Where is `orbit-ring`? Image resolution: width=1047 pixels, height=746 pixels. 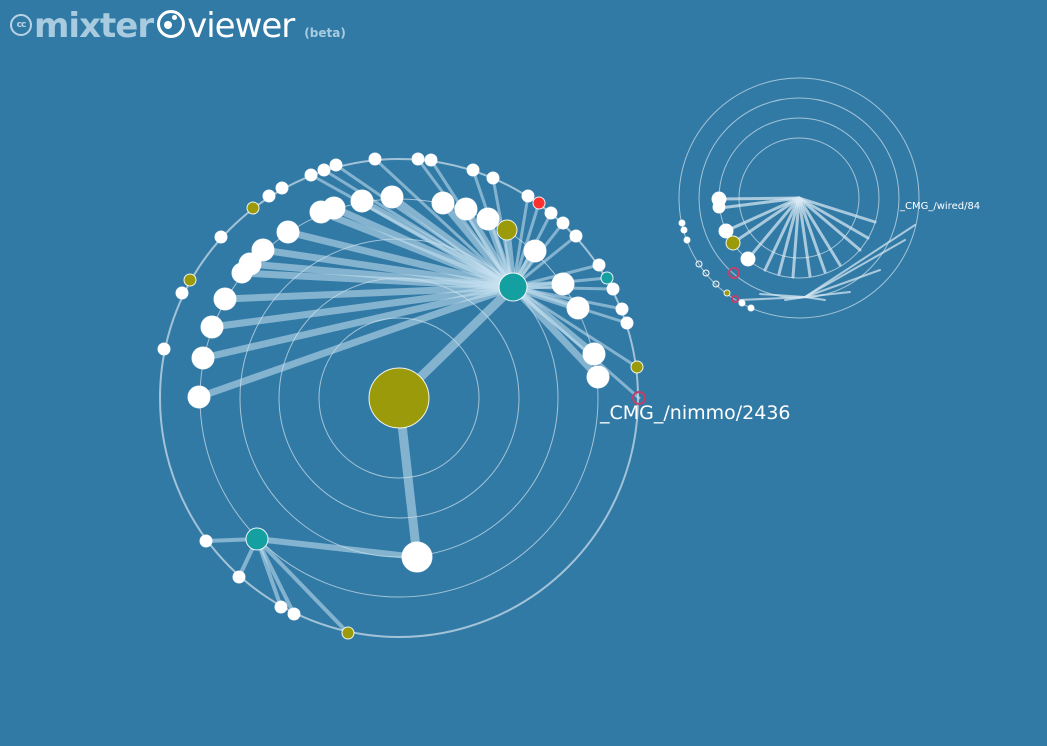 orbit-ring is located at coordinates (399, 398).